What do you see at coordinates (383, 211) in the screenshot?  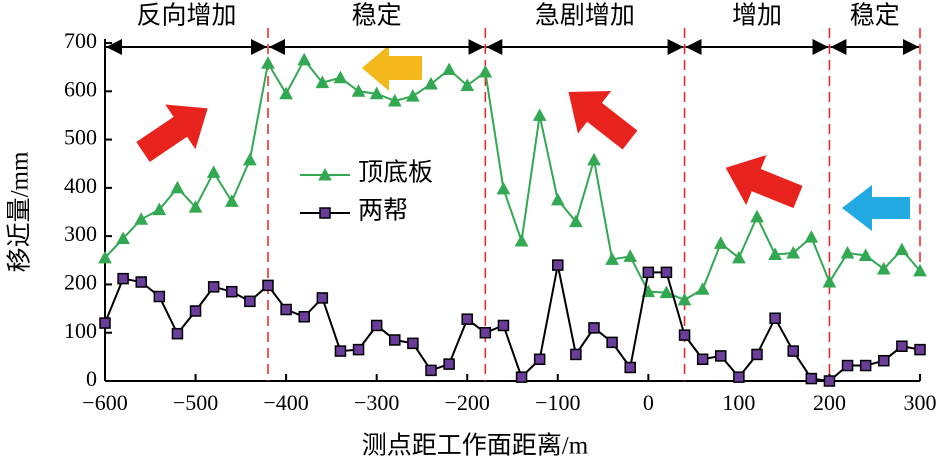 I see `legend-label: 两帮` at bounding box center [383, 211].